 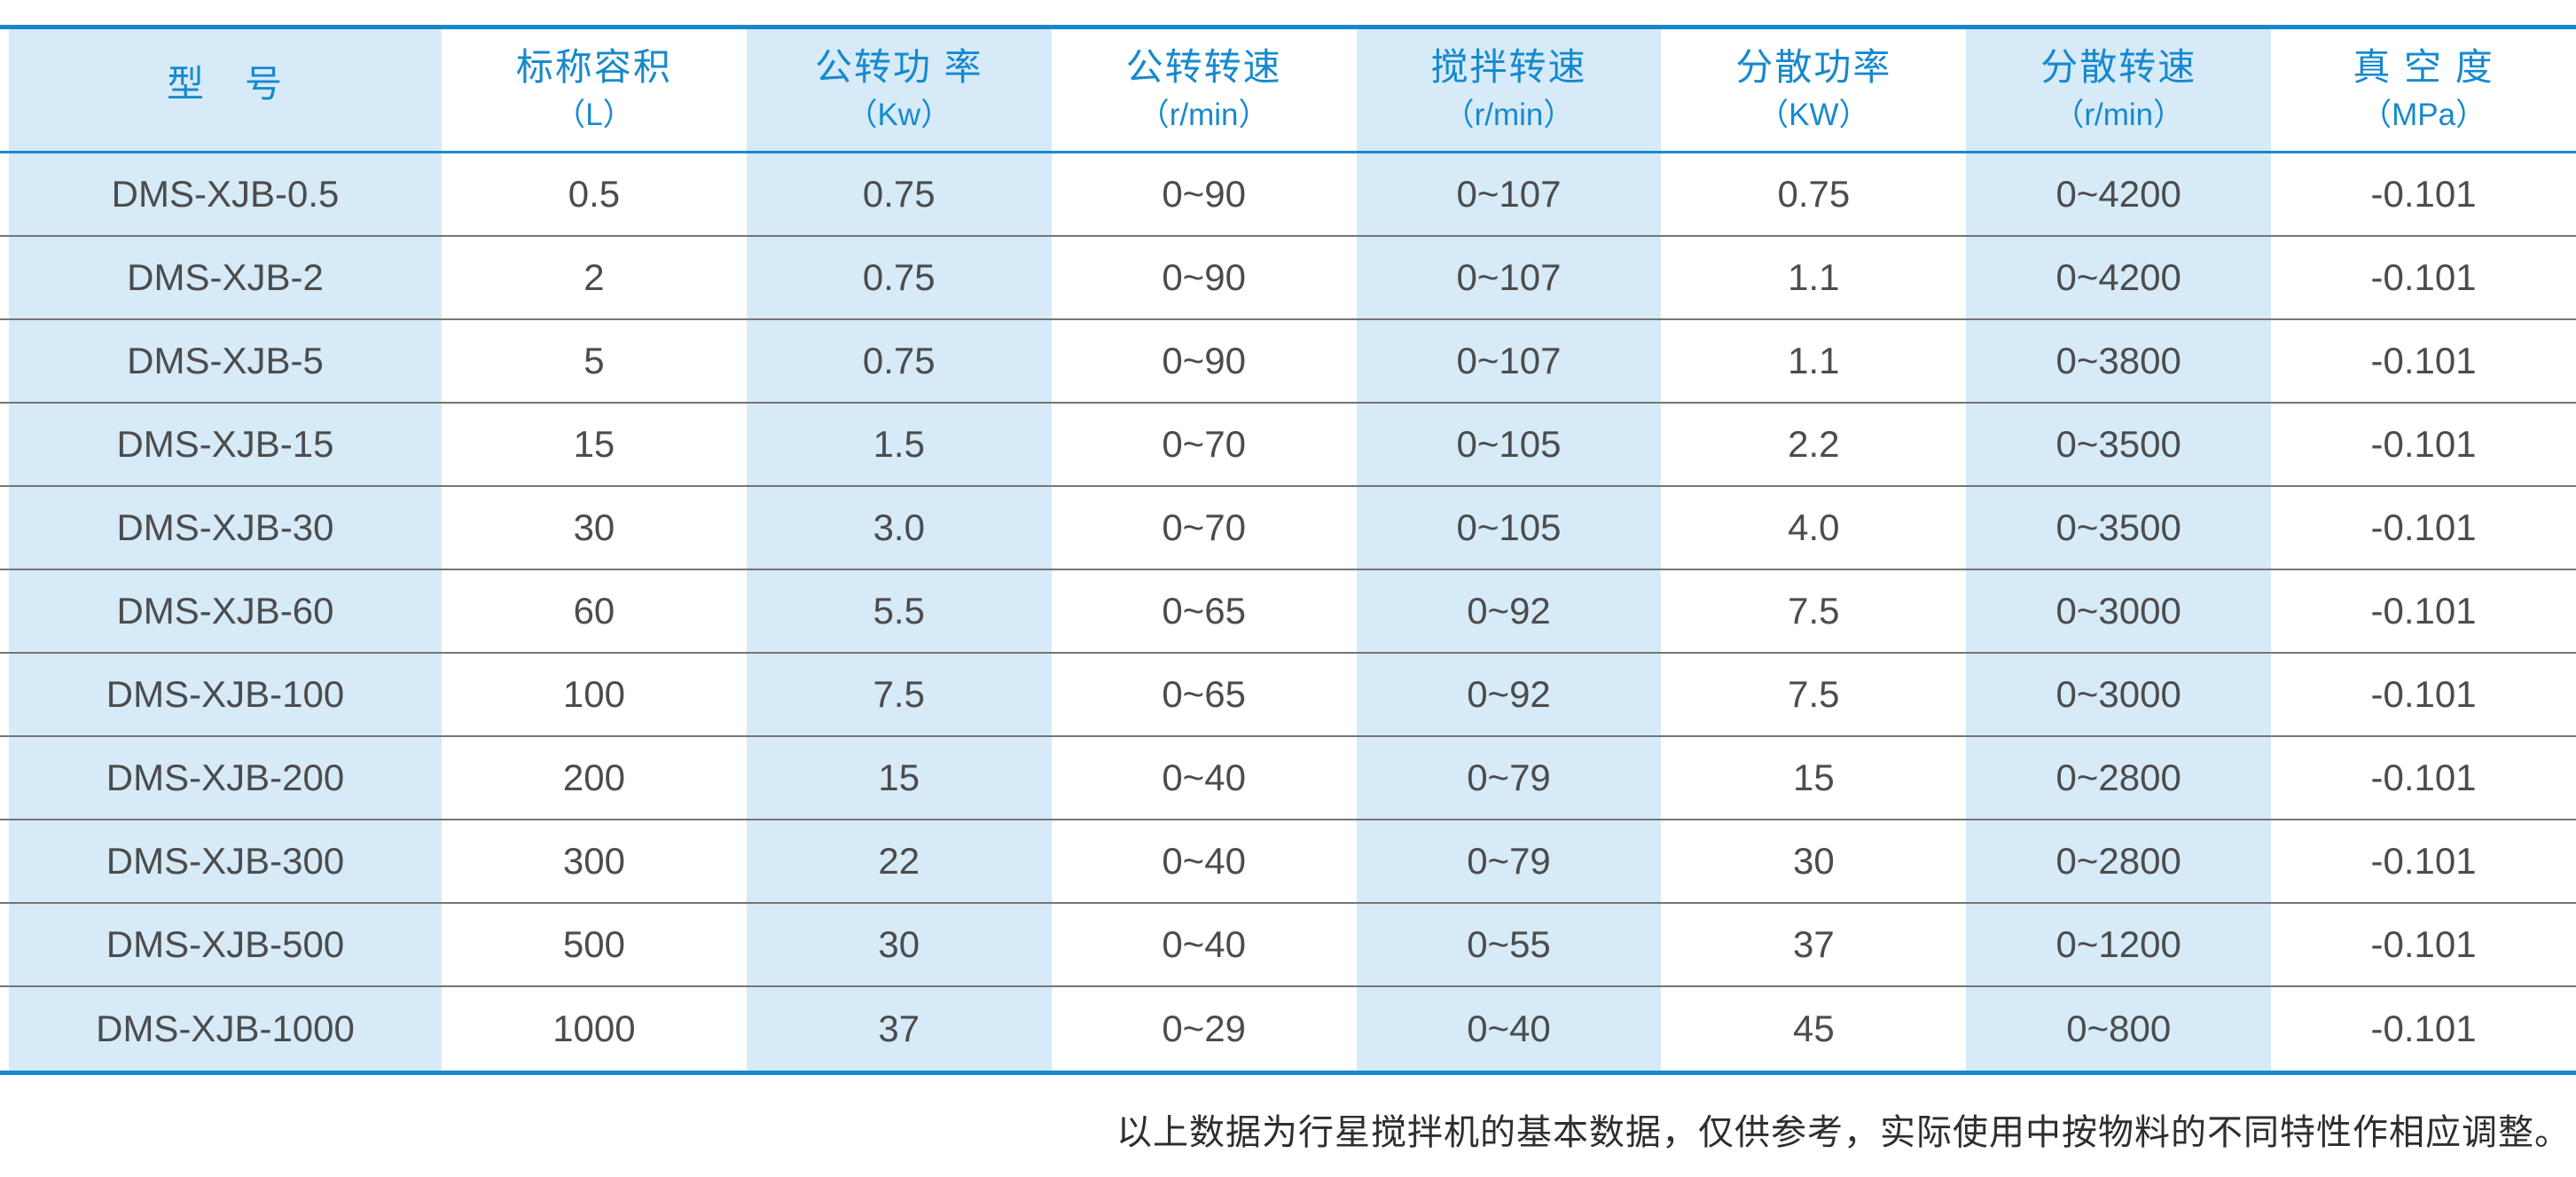 What do you see at coordinates (1288, 1073) in the screenshot?
I see `table-bottom-border` at bounding box center [1288, 1073].